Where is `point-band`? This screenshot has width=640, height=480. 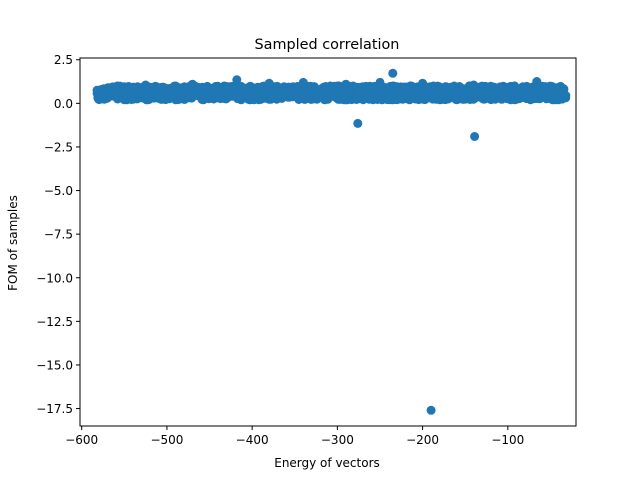 point-band is located at coordinates (331, 93).